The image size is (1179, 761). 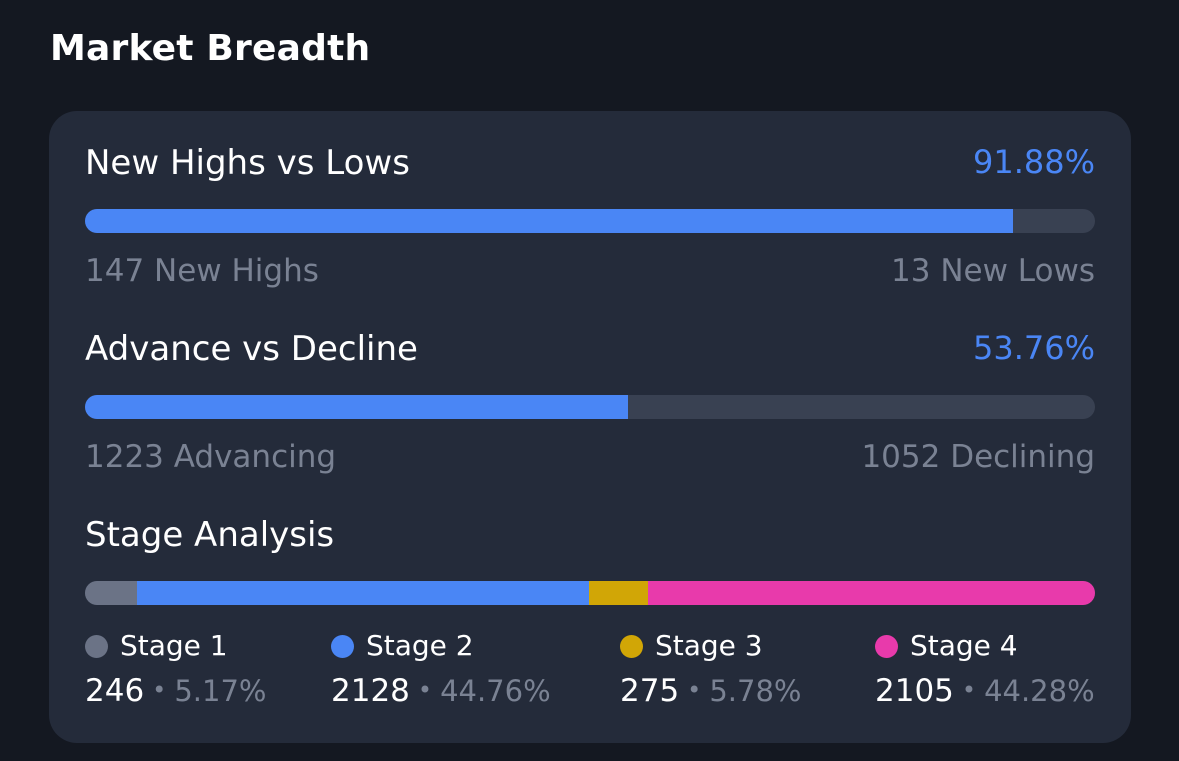 What do you see at coordinates (220, 691) in the screenshot?
I see `stage-1-percent: 5.17%` at bounding box center [220, 691].